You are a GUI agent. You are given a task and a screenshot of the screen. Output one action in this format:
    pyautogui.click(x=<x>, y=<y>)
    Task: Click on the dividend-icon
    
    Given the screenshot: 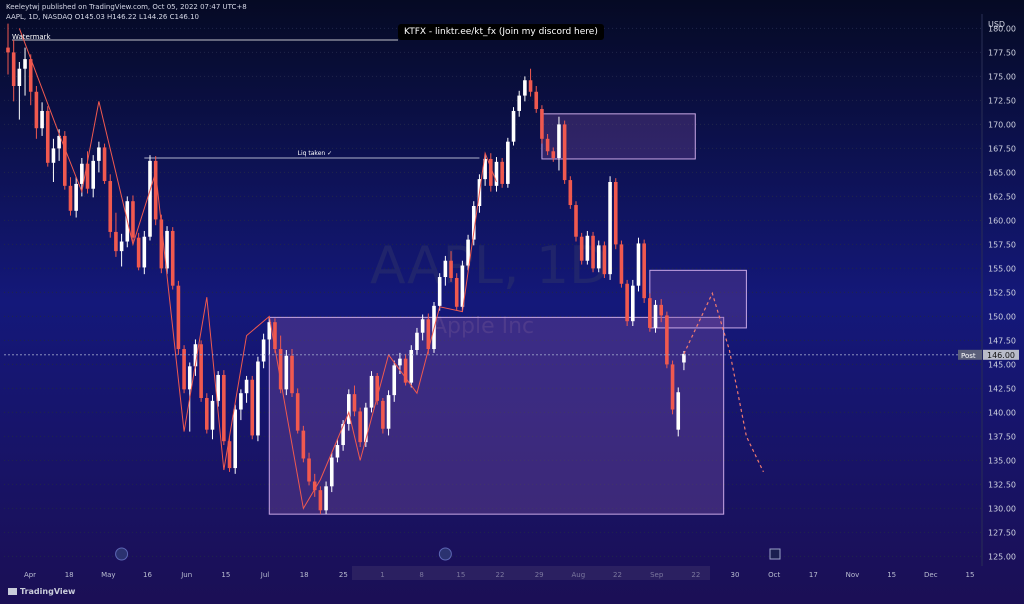 What is the action you would take?
    pyautogui.click(x=775, y=554)
    